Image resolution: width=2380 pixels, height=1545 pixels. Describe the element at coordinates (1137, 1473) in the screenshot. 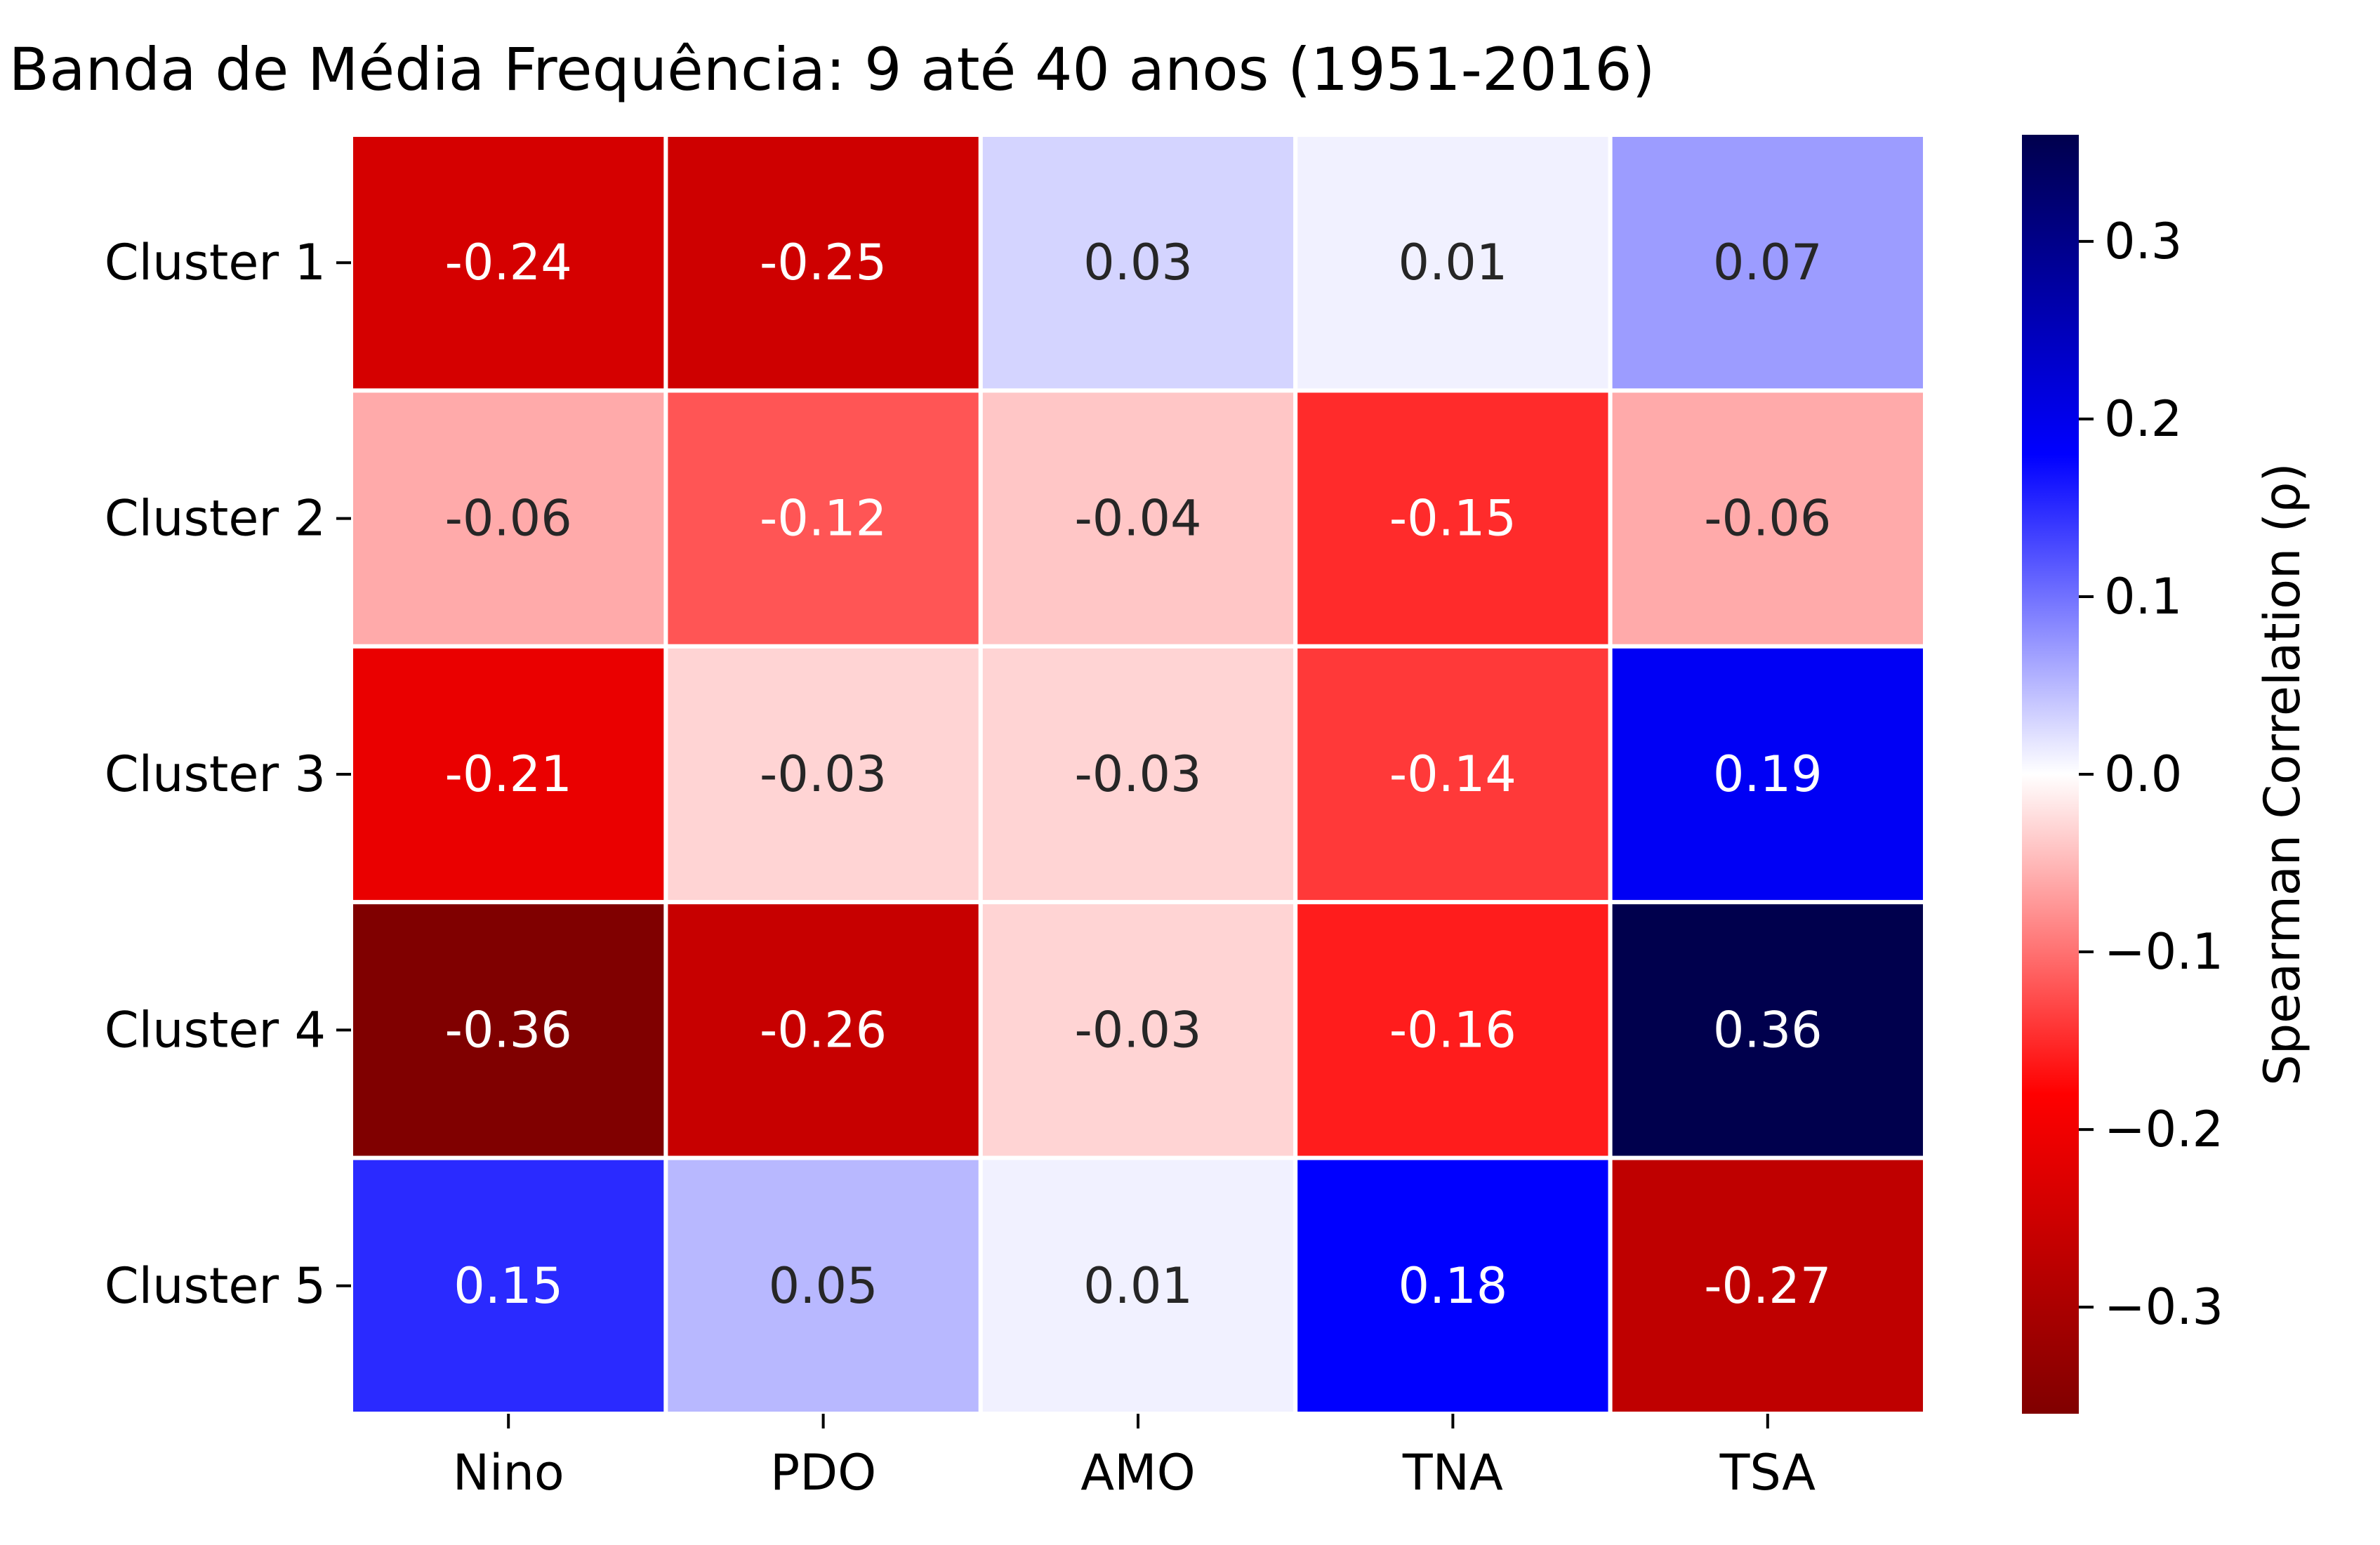

I see `x-tick-label: AMO` at that location.